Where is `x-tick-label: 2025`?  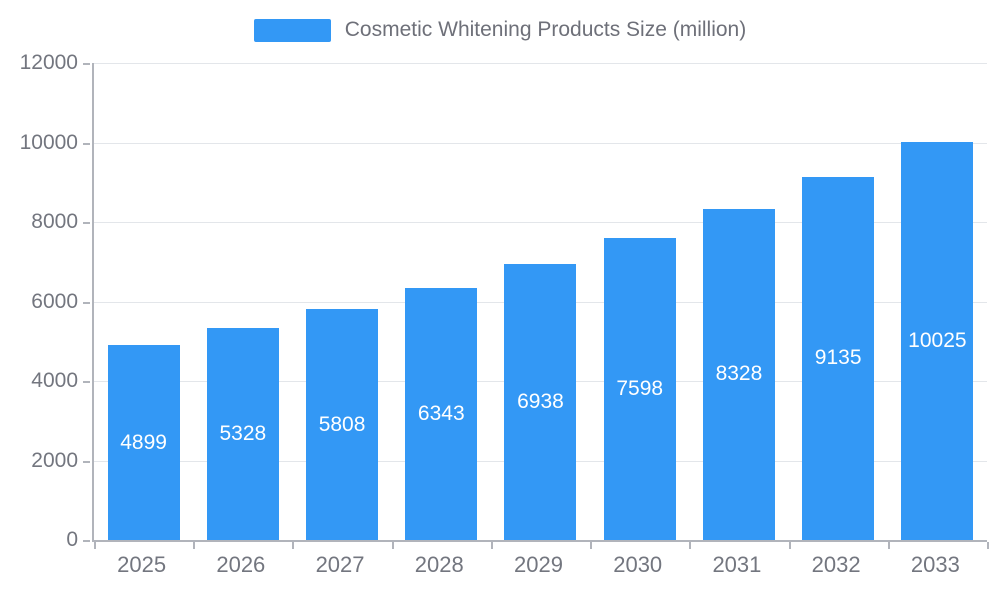 x-tick-label: 2025 is located at coordinates (142, 564).